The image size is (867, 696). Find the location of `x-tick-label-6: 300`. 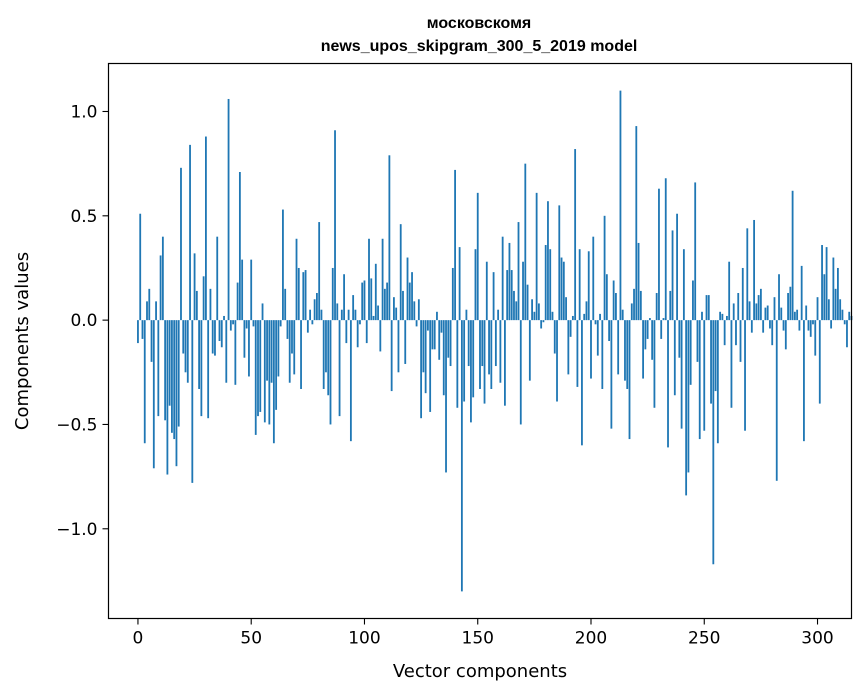

x-tick-label-6: 300 is located at coordinates (817, 639).